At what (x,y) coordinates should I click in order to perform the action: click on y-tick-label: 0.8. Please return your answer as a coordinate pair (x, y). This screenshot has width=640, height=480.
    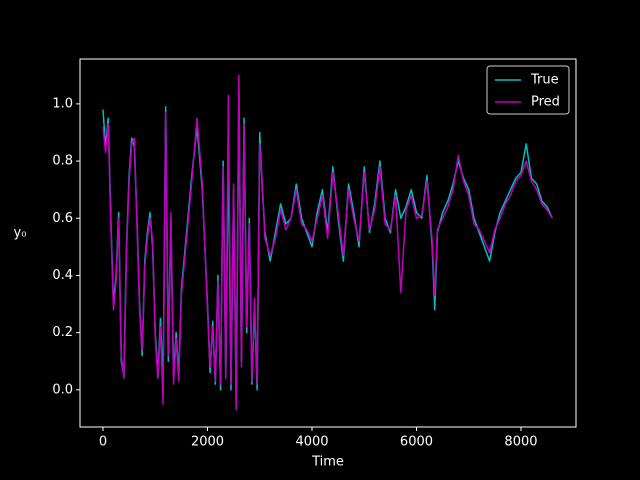
    Looking at the image, I should click on (62, 161).